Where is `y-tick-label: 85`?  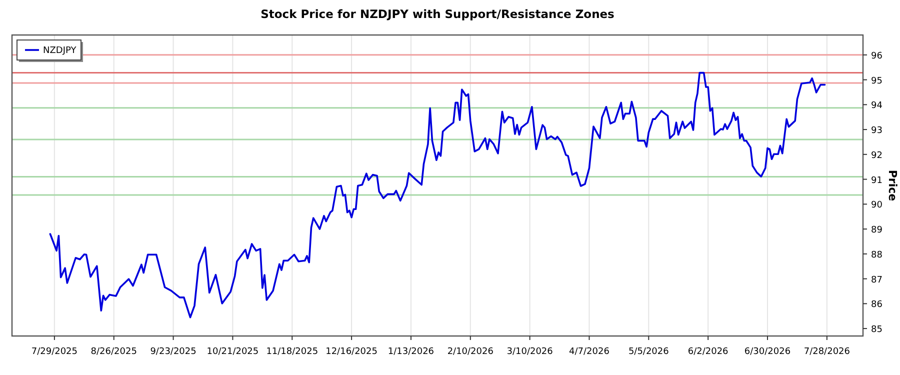
y-tick-label: 85 is located at coordinates (876, 330).